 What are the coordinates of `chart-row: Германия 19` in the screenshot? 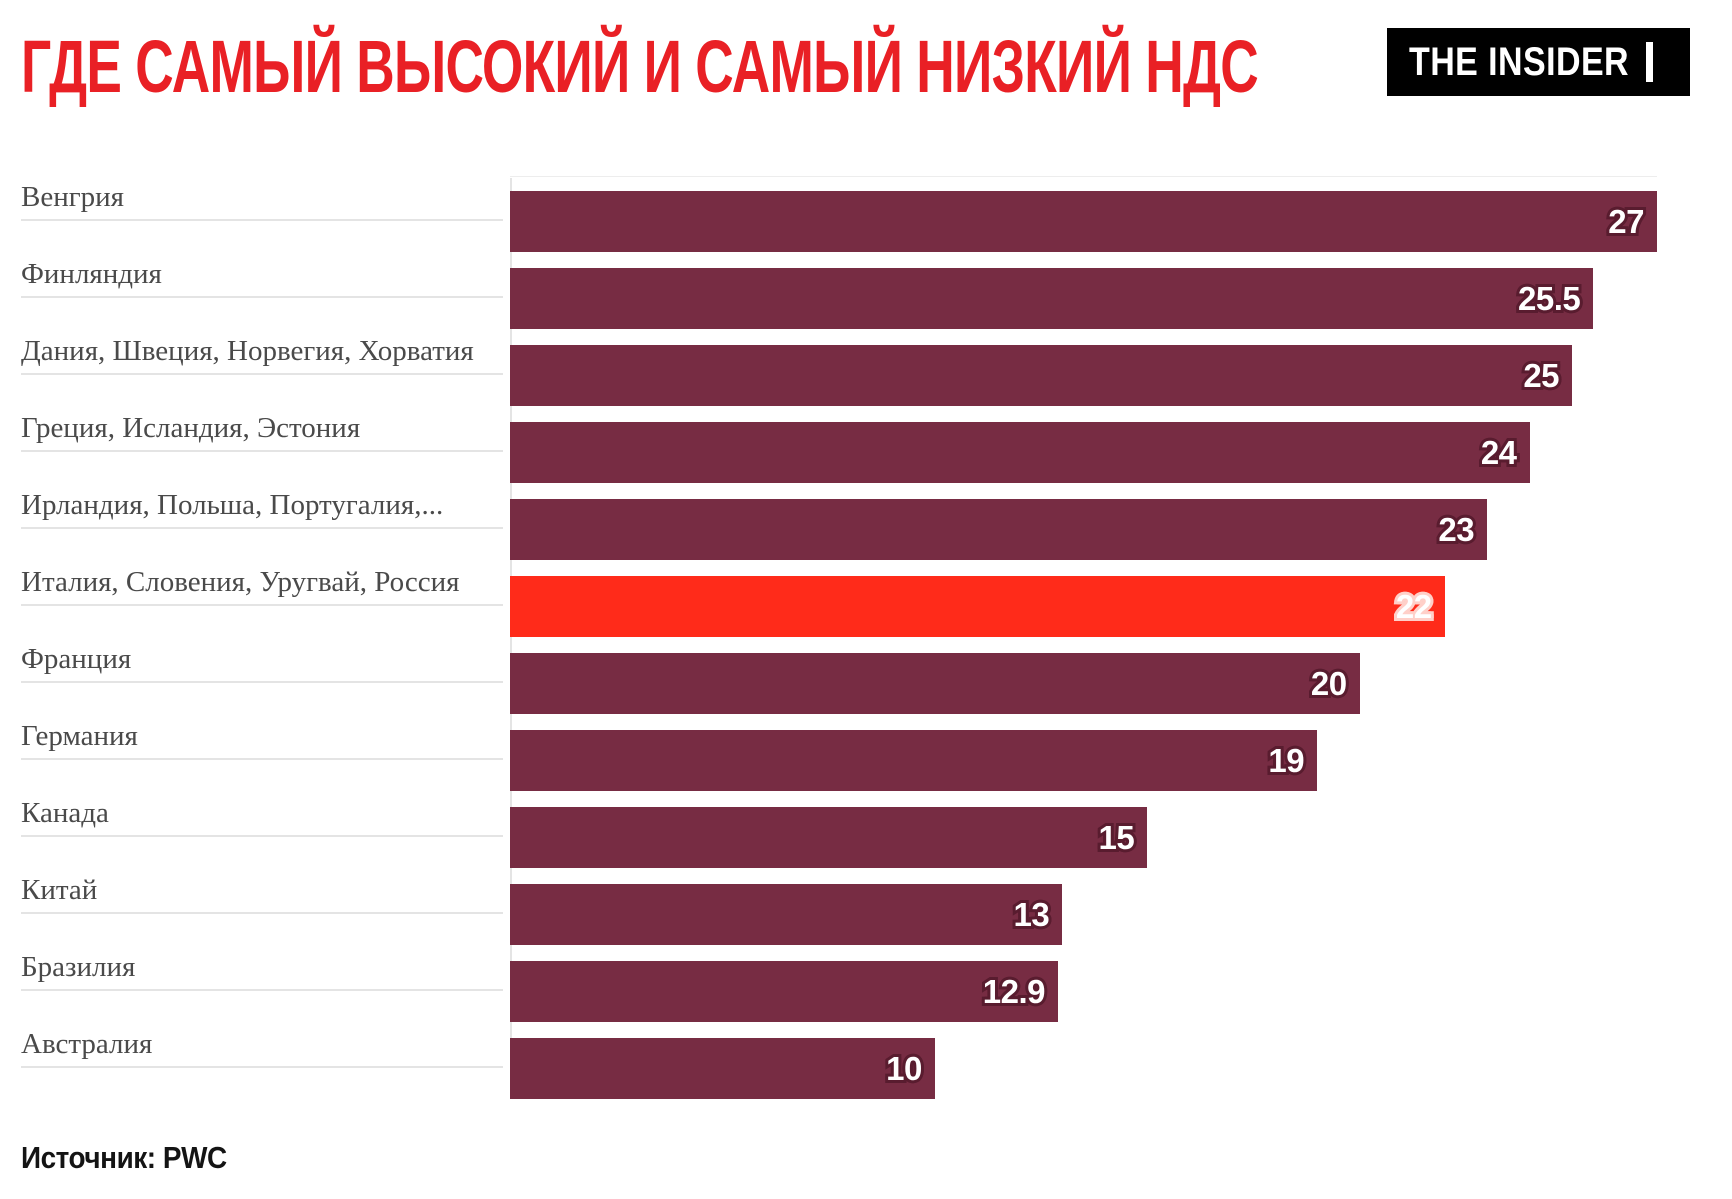 It's located at (839, 753).